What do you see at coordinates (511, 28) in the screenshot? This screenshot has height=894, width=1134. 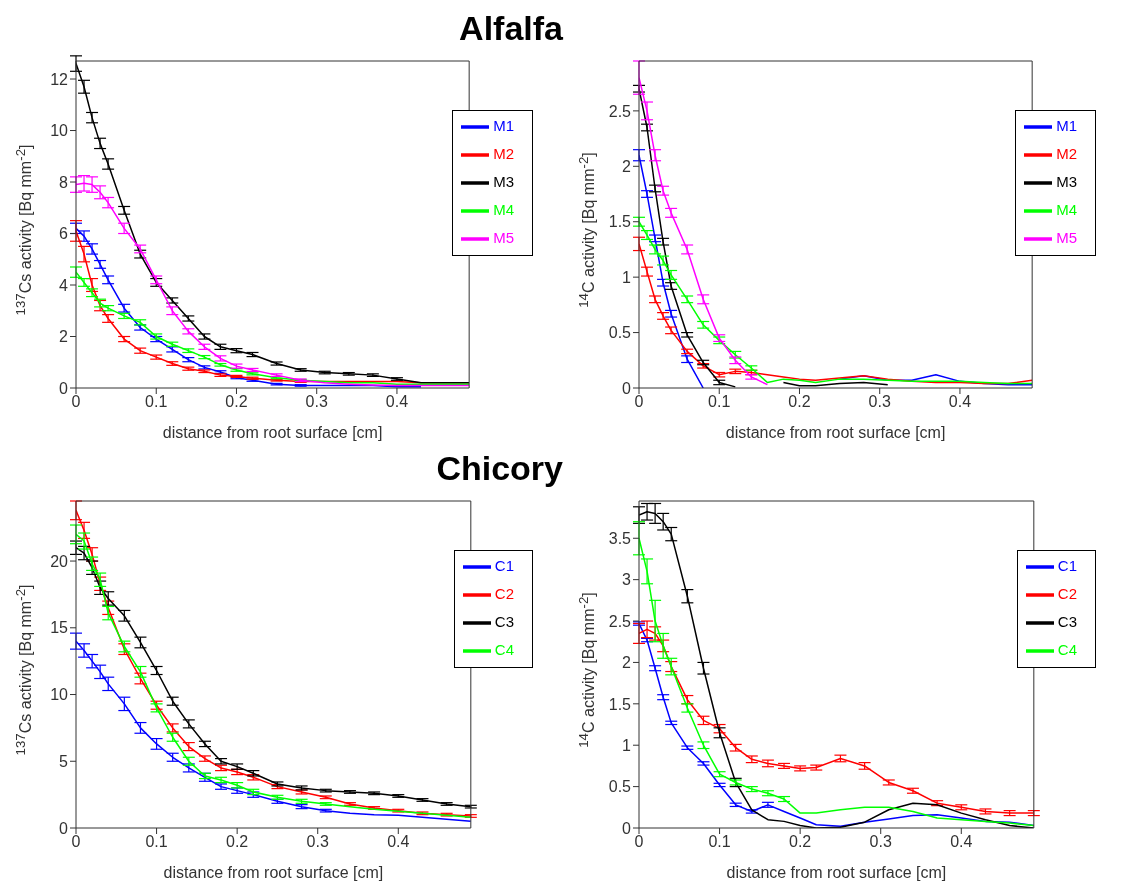 I see `chart-title: Alfalfa` at bounding box center [511, 28].